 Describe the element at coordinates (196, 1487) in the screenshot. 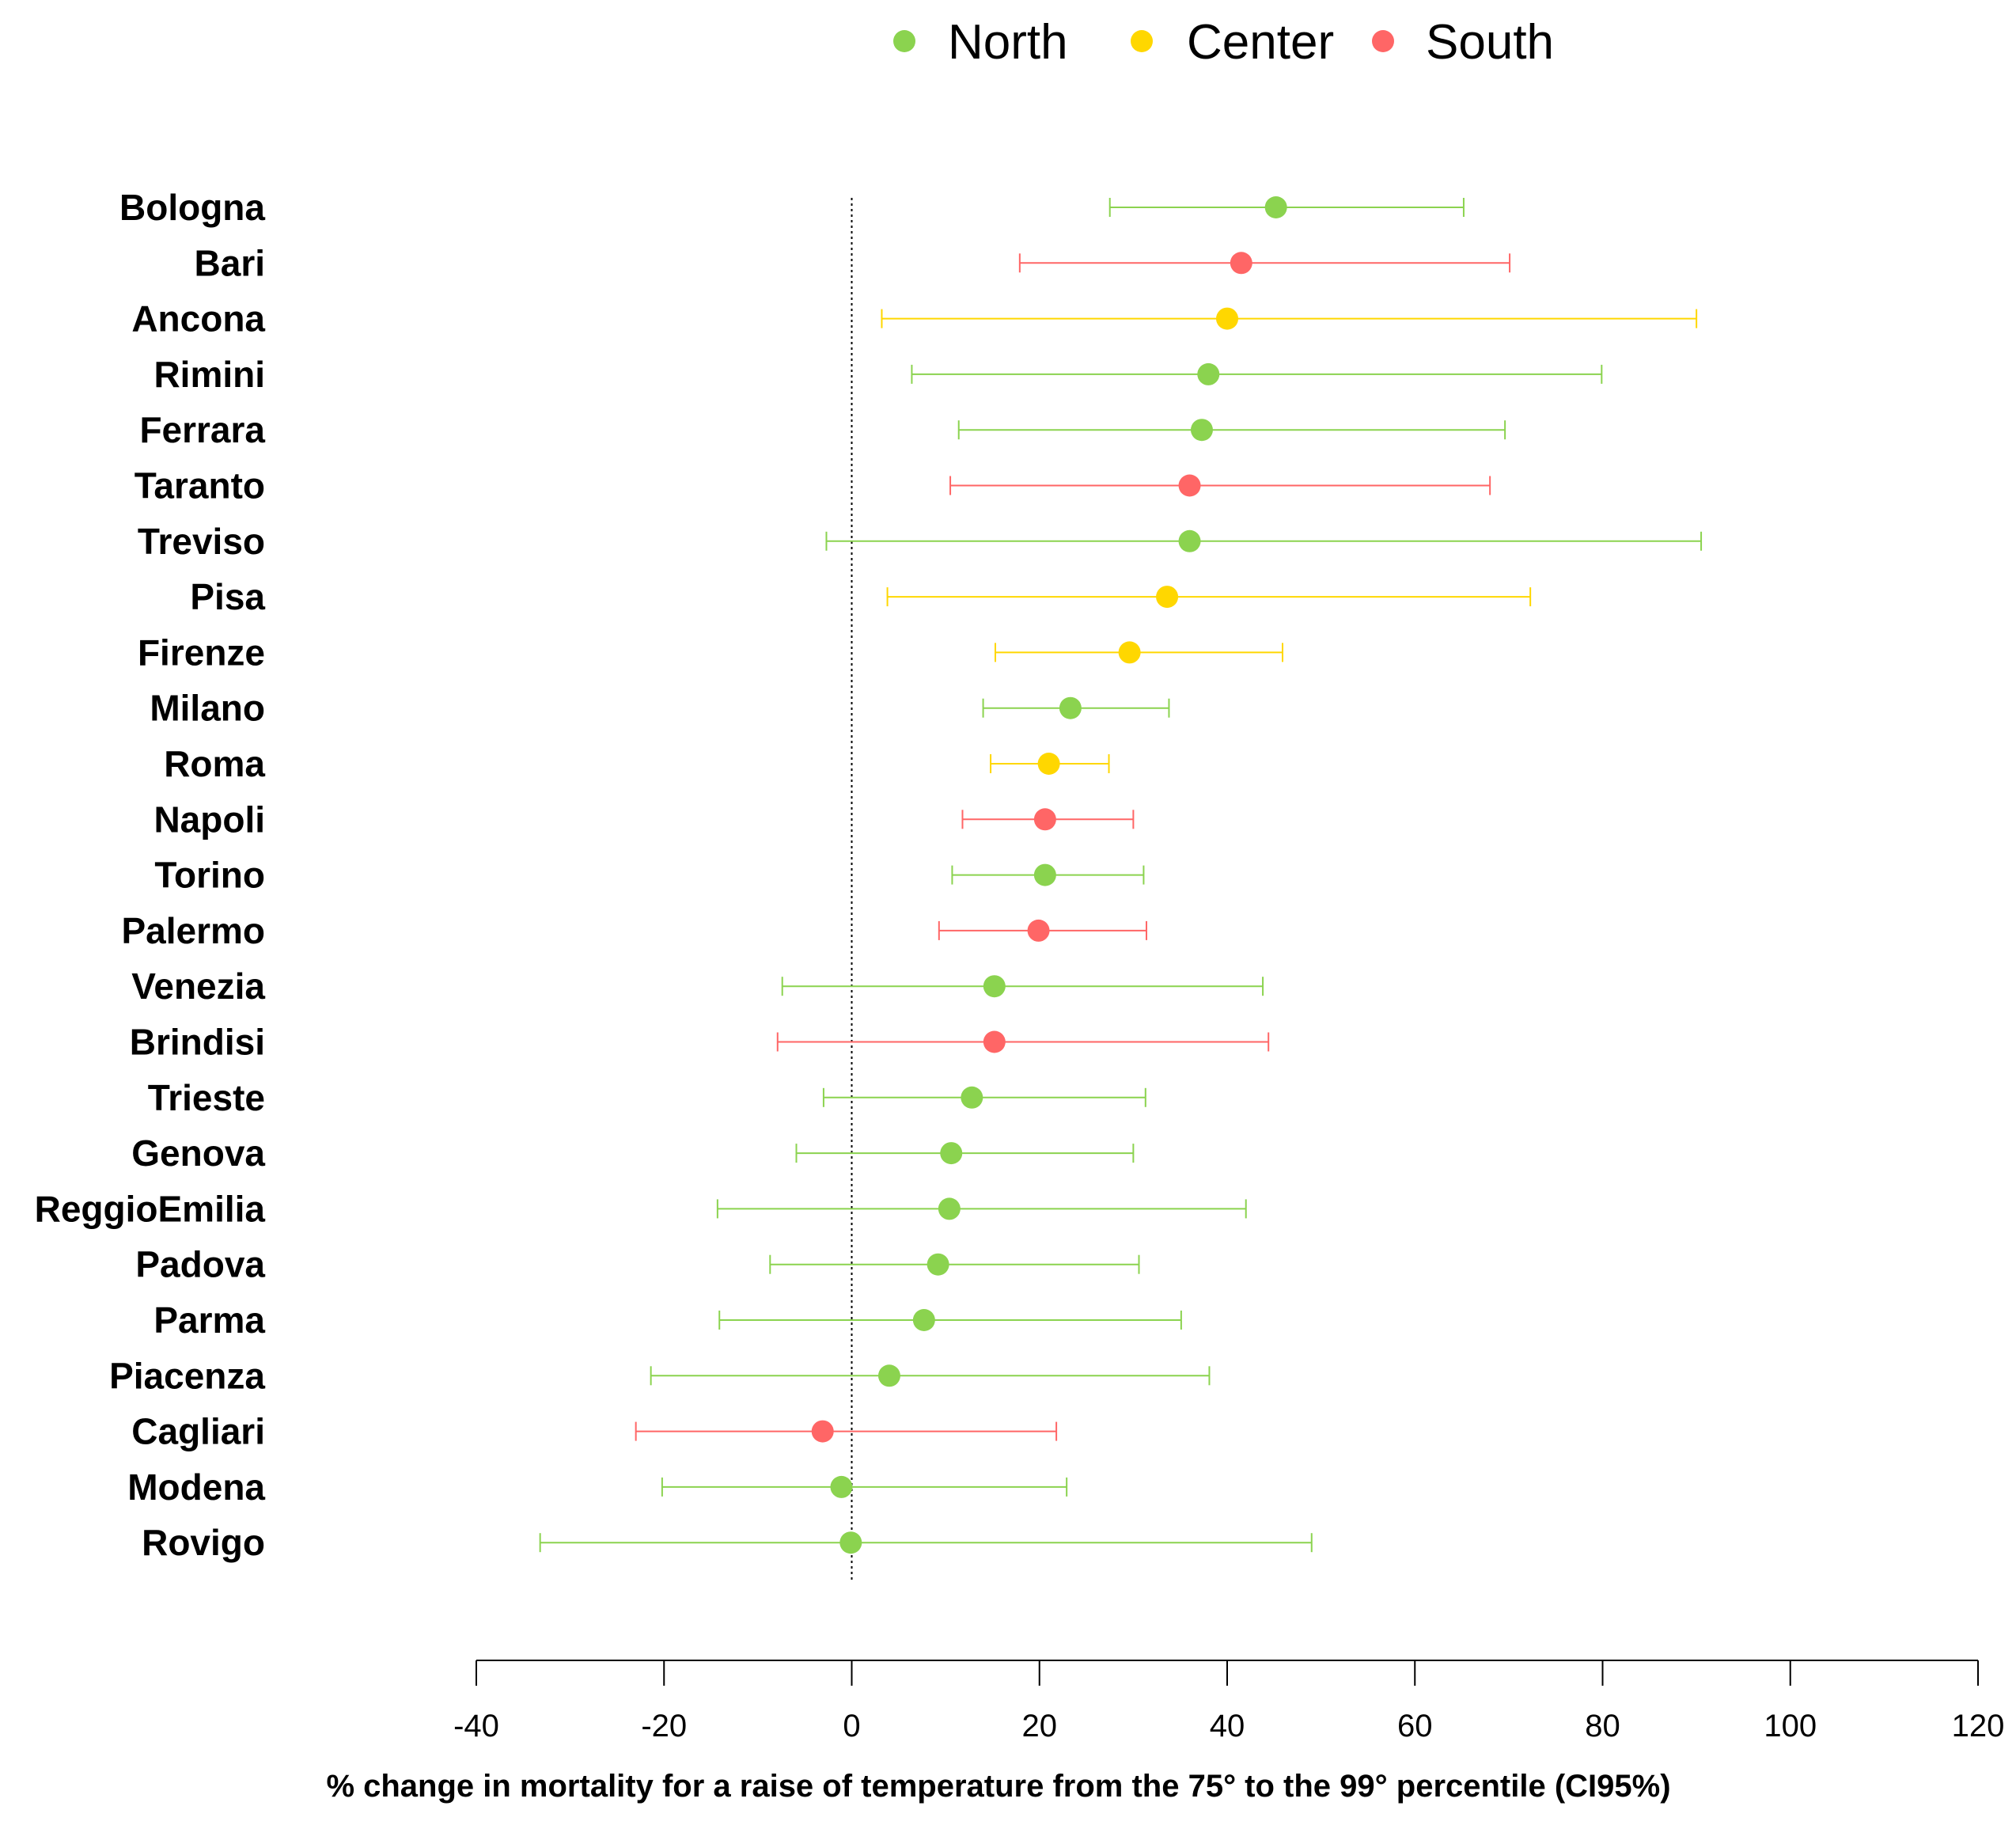

I see `city-label-modena: Modena` at that location.